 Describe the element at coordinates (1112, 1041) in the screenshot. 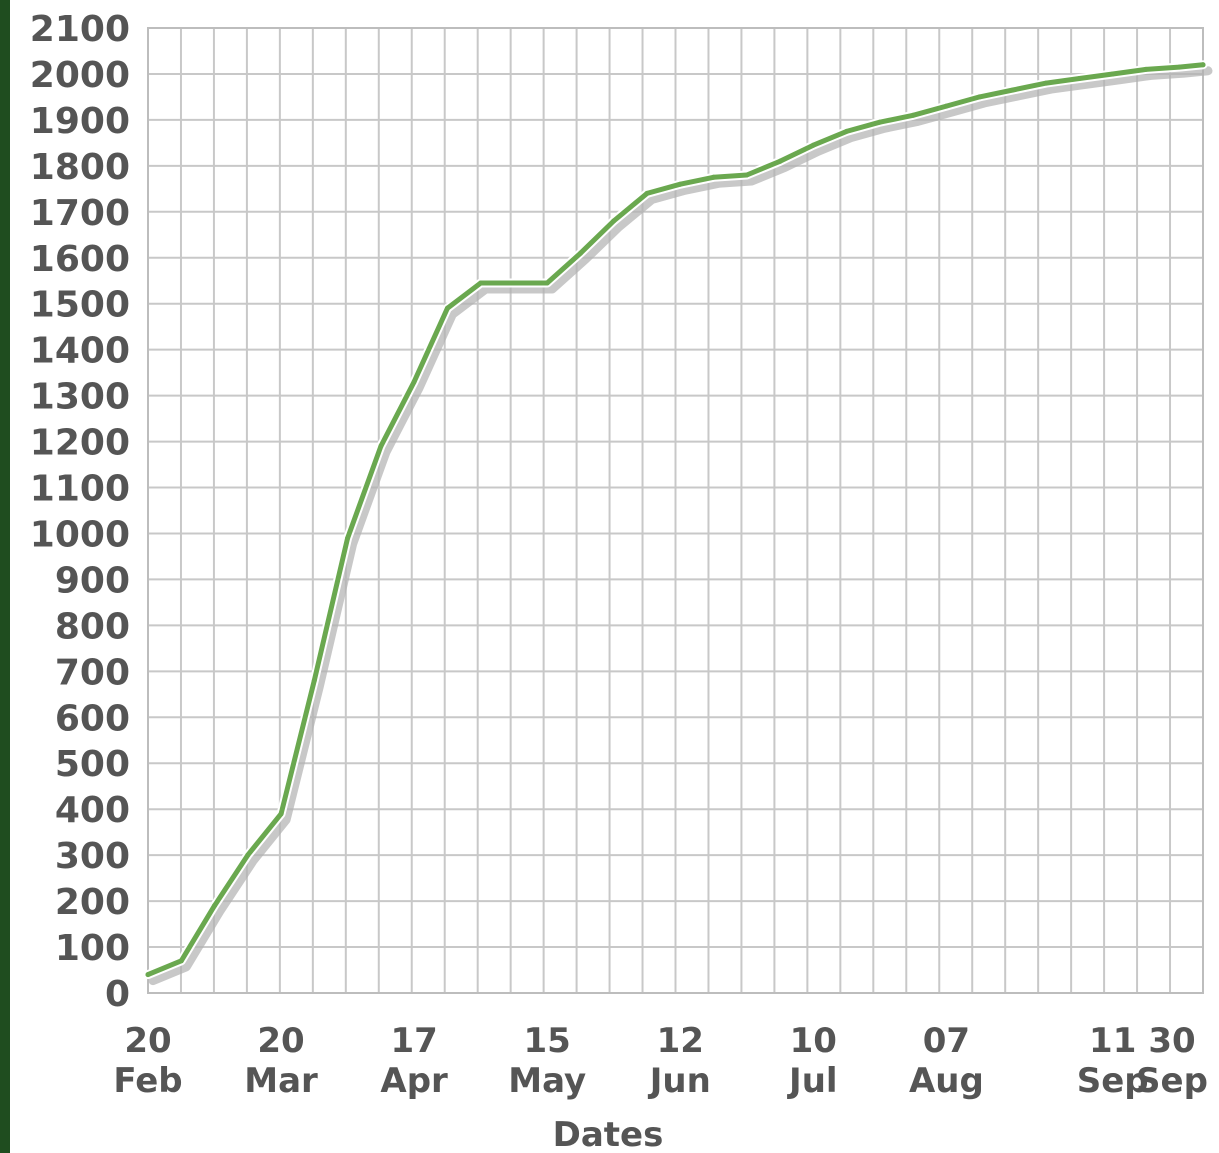

I see `x-tick-label-day: 11` at that location.